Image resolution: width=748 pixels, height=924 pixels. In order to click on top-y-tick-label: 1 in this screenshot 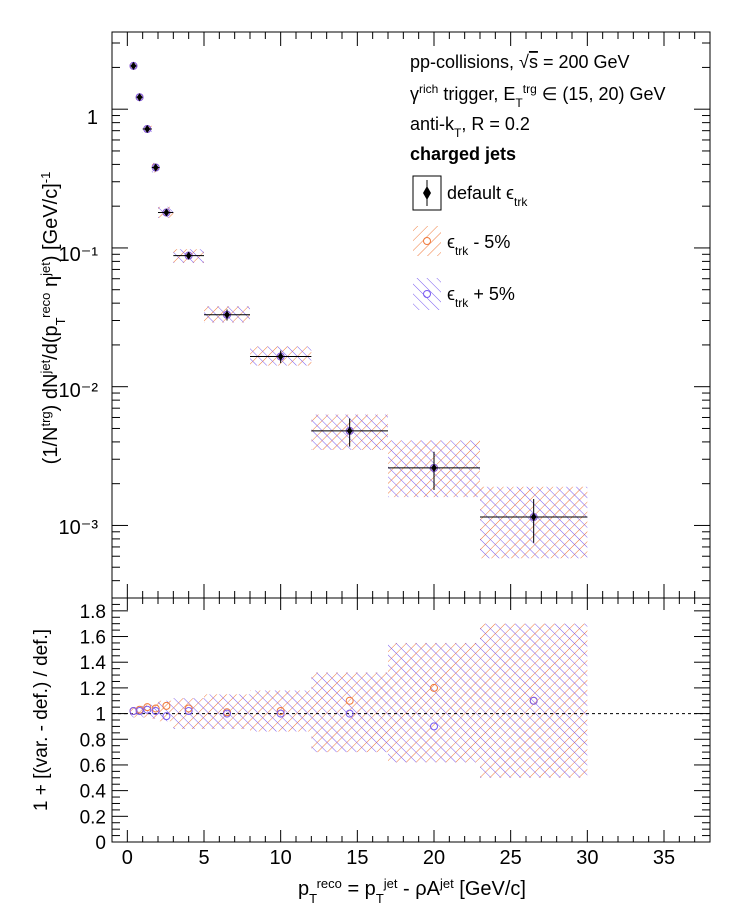, I will do `click(92, 118)`.